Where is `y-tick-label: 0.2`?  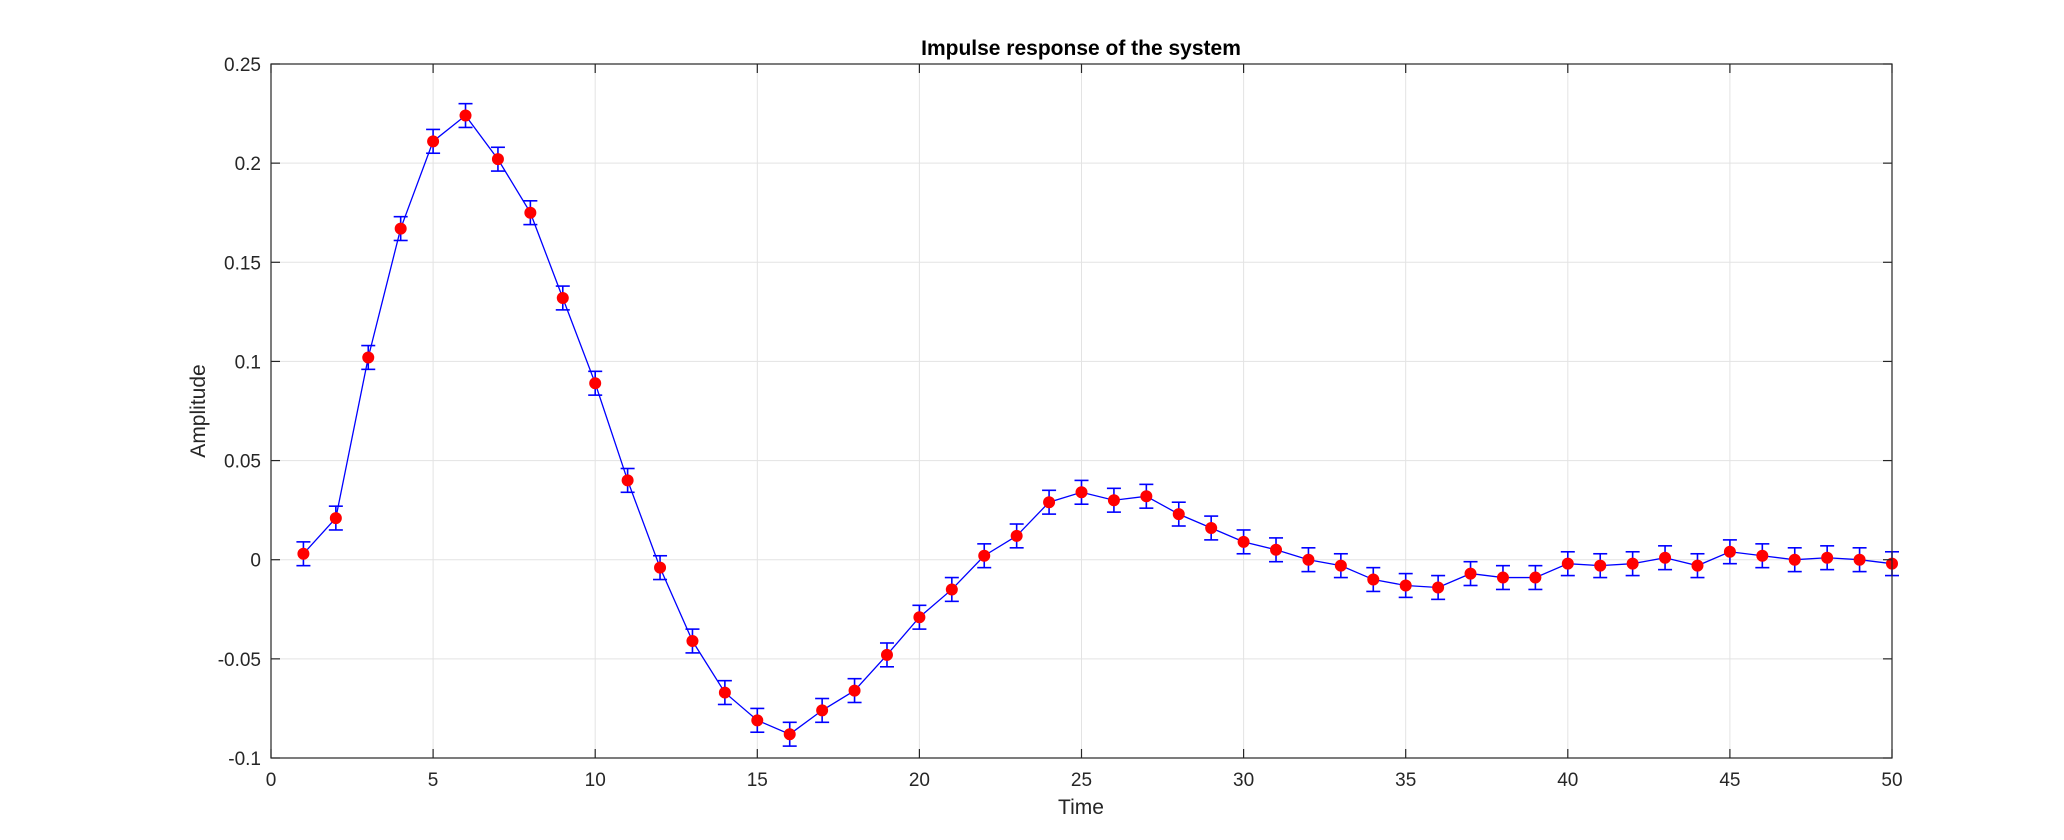
y-tick-label: 0.2 is located at coordinates (248, 164).